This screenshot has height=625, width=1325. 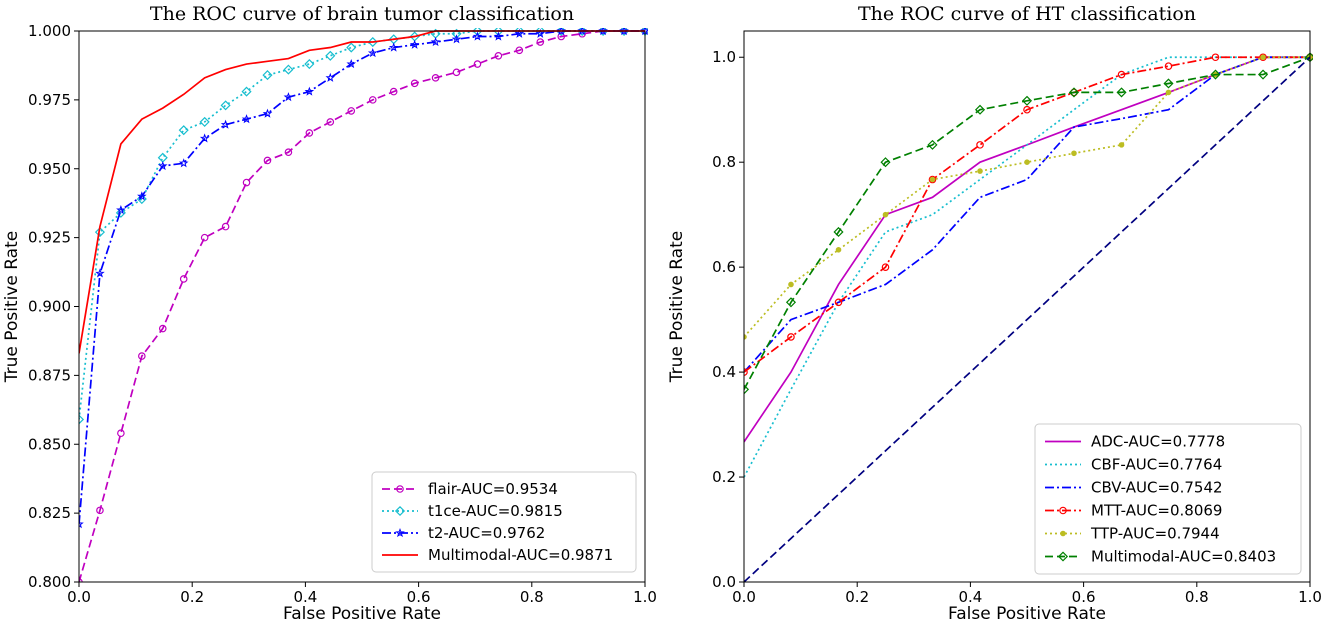 I want to click on y-tick-label: 0.825, so click(x=49, y=513).